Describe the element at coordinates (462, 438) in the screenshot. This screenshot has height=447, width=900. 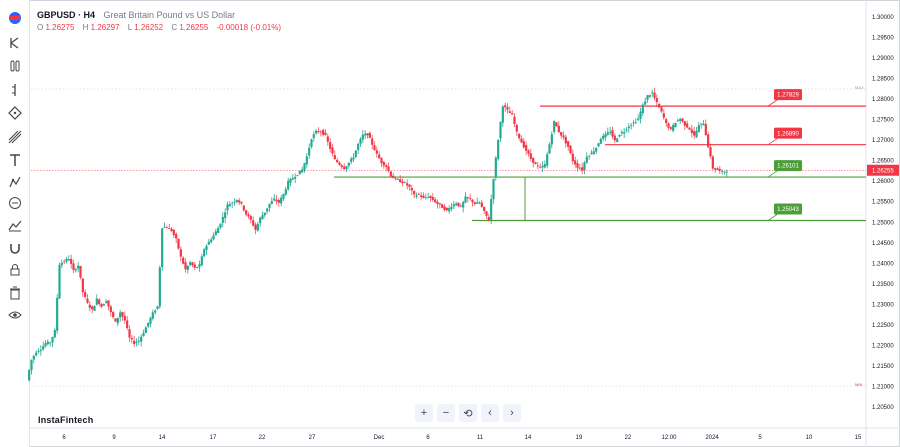
I see `time-axis: 6 9 14 17 22 27 Dec 6 11 14 19 22 12:00 2024 5 10 15` at that location.